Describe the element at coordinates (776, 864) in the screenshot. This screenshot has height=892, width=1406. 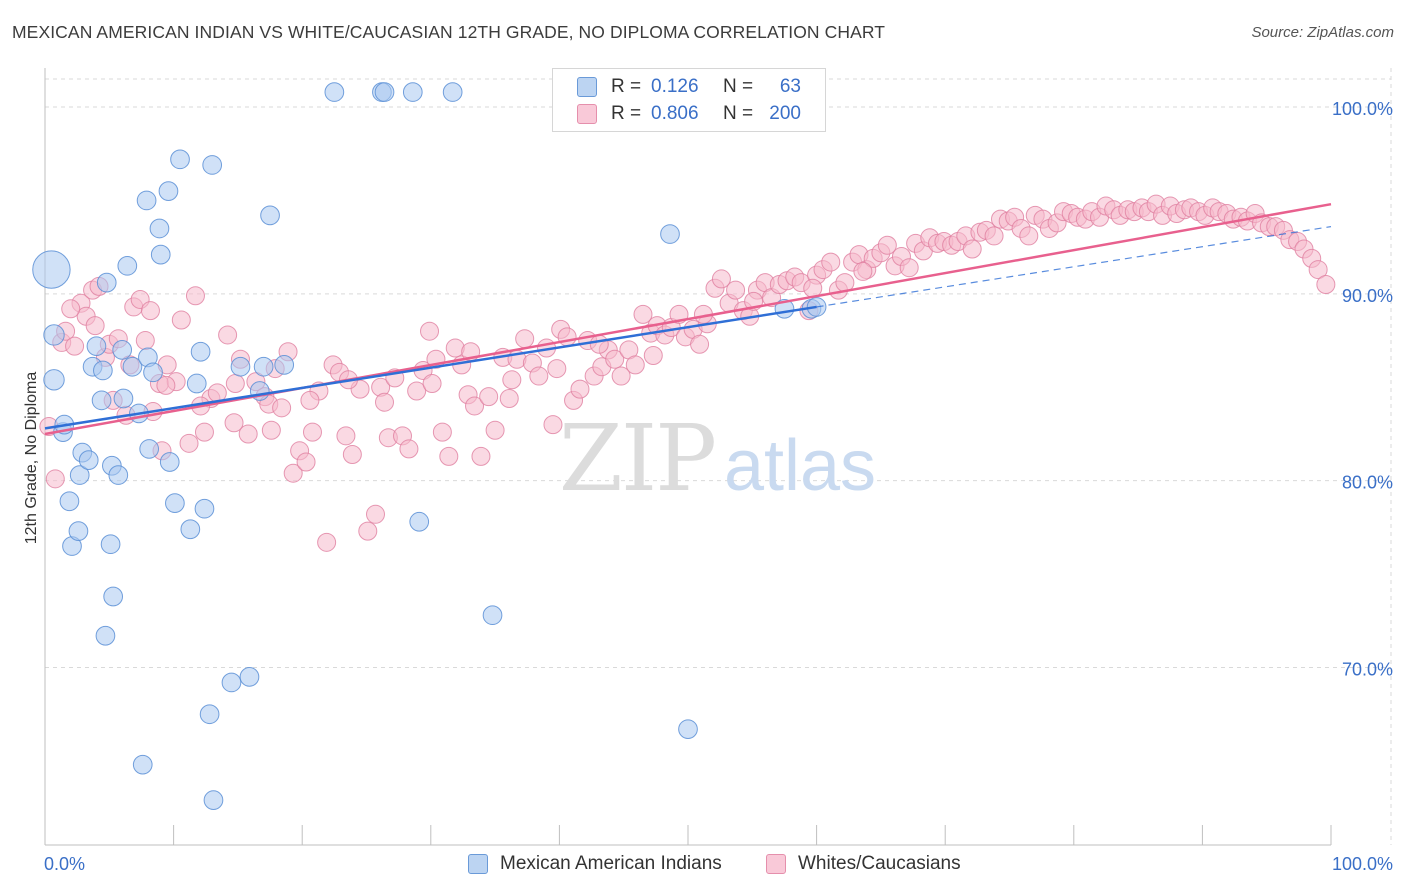
I see `bottom-legend-swatch-pink` at that location.